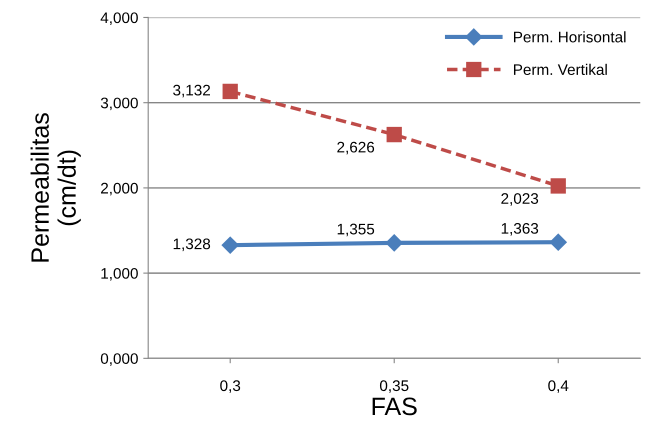  I want to click on legend-label: Perm. Horisontal, so click(570, 36).